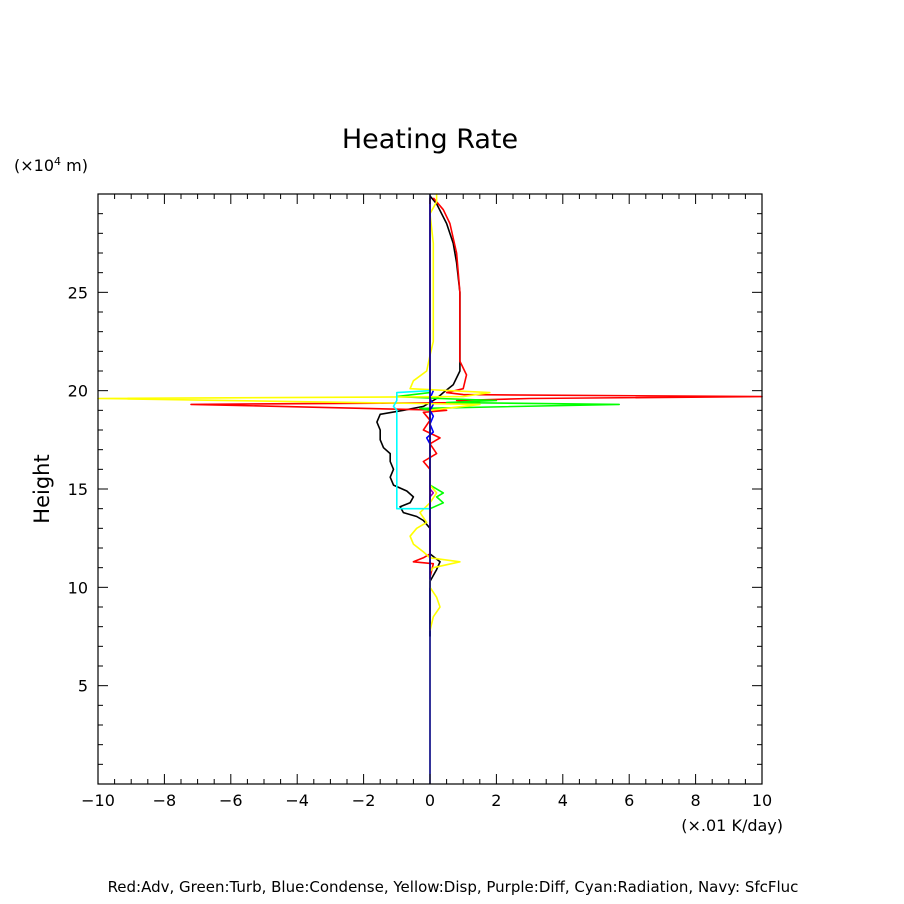 The image size is (904, 904). I want to click on y-unit-prefix: (×10, so click(34, 165).